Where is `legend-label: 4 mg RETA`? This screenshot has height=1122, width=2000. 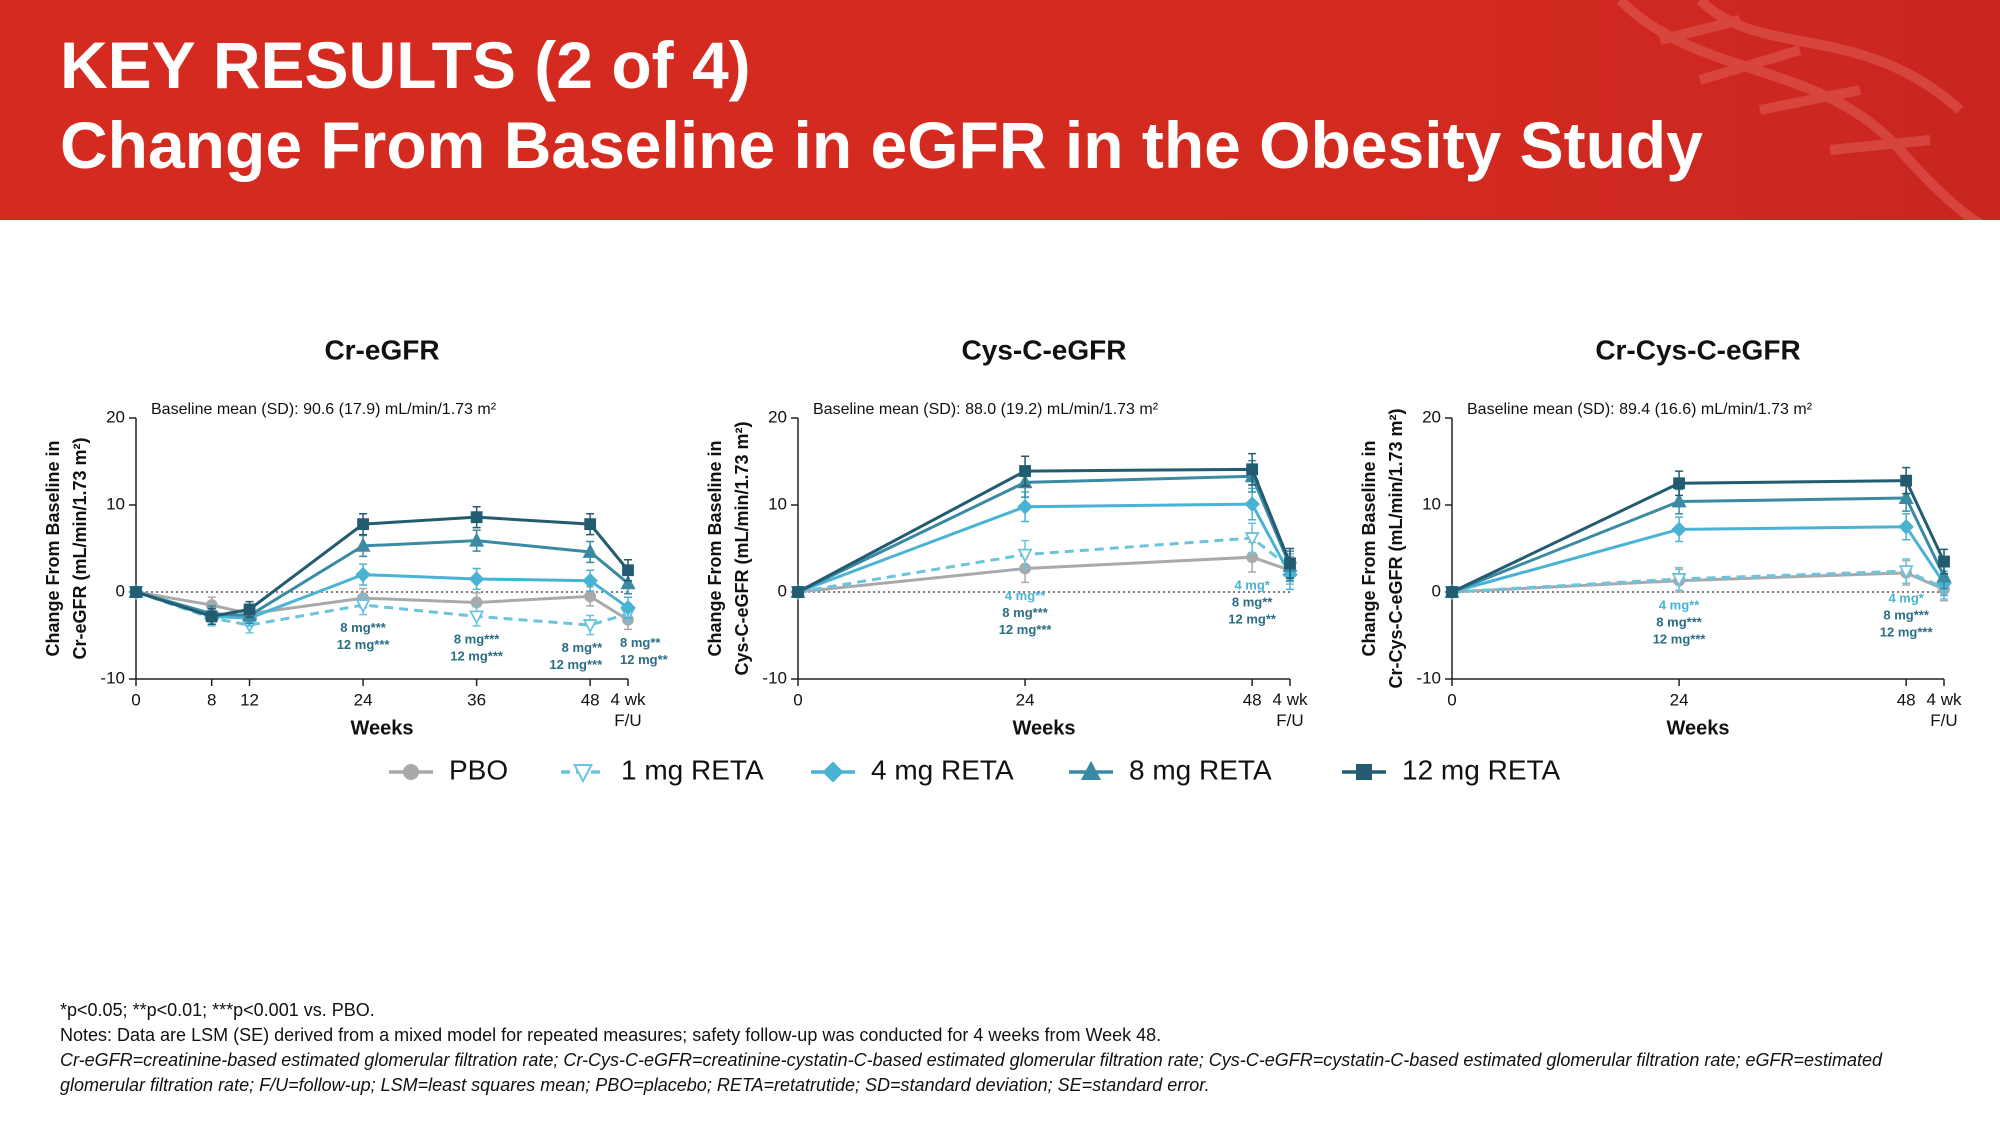 legend-label: 4 mg RETA is located at coordinates (942, 769).